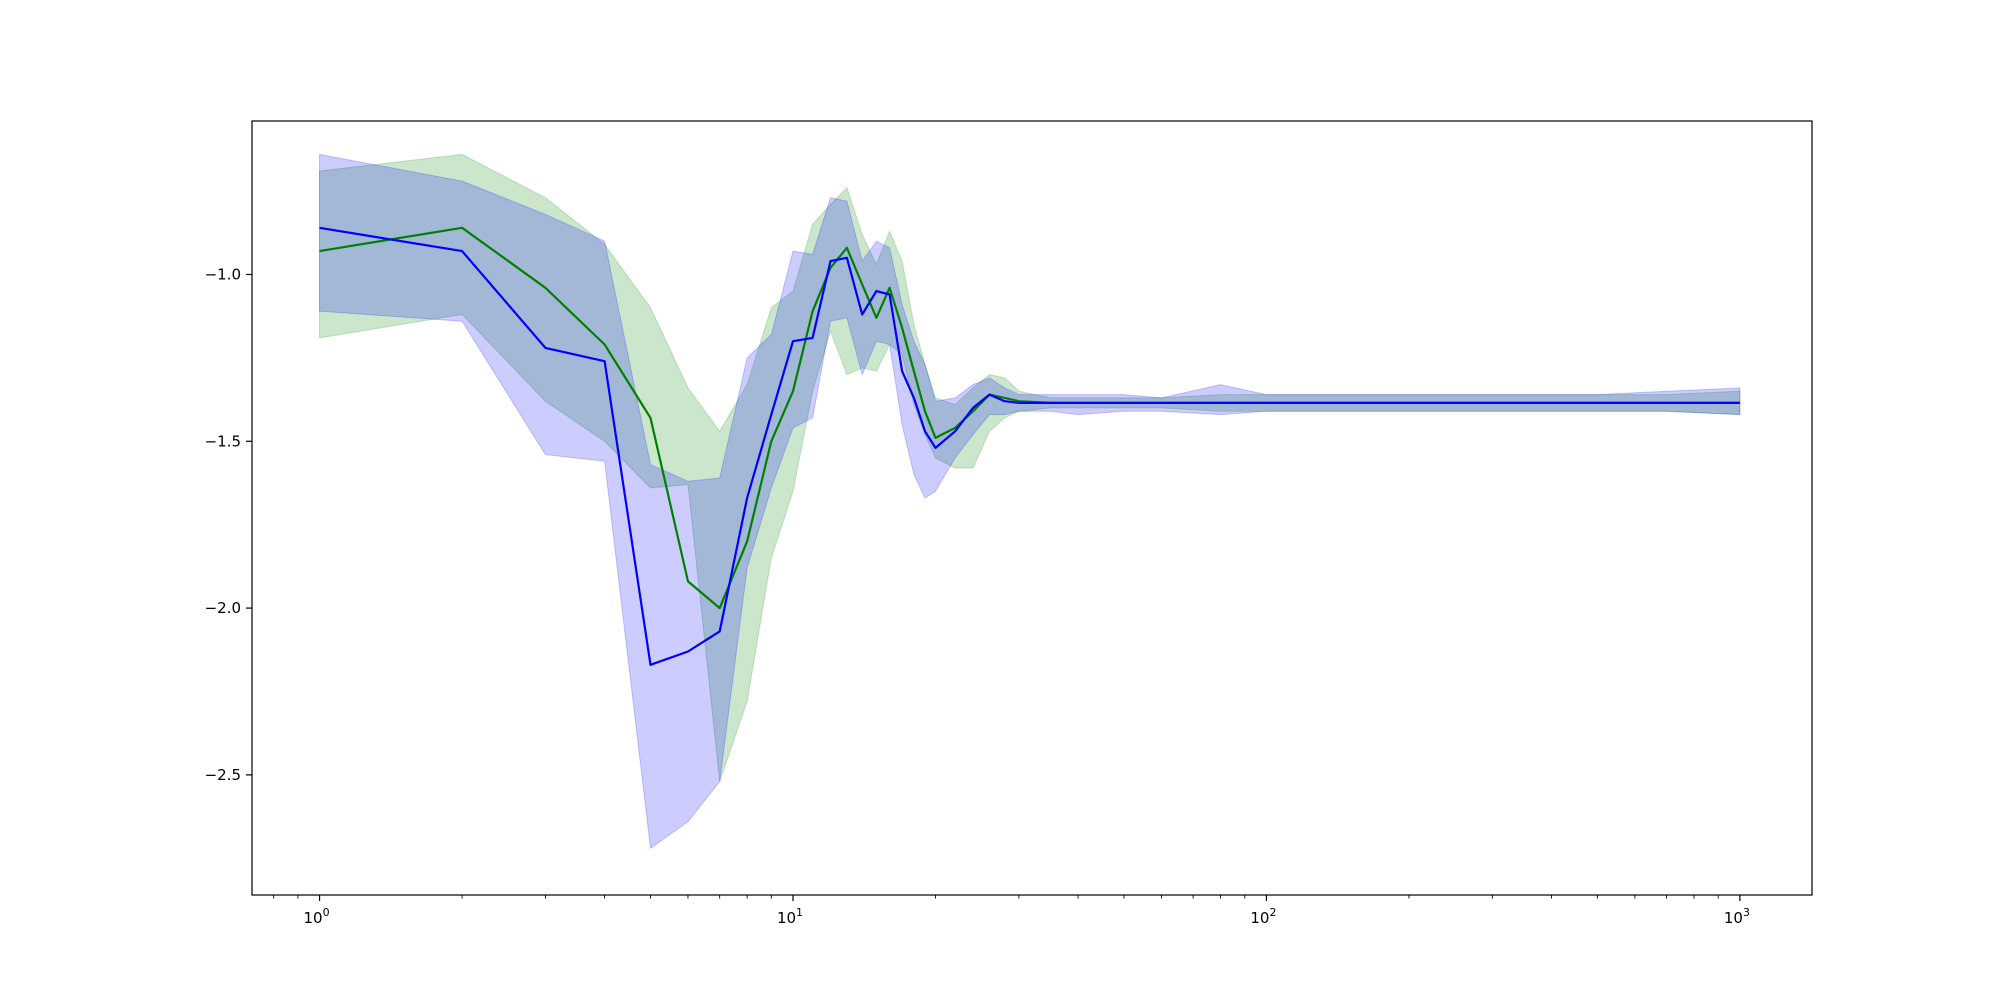  What do you see at coordinates (1737, 916) in the screenshot?
I see `x-tick-label-4: 10³` at bounding box center [1737, 916].